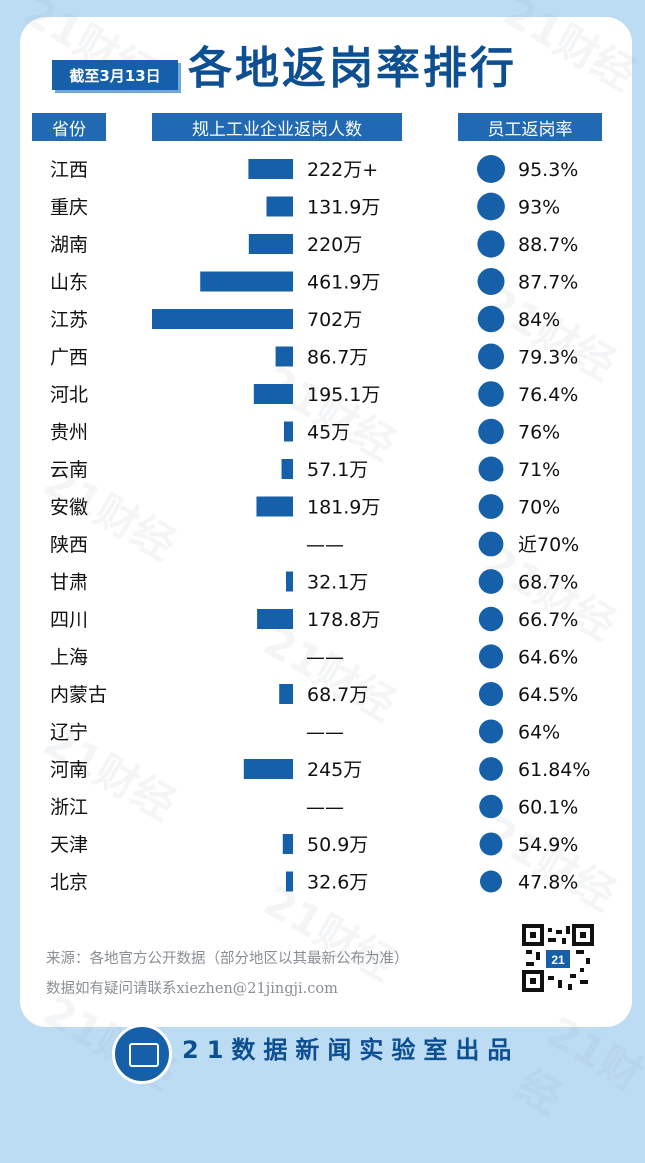 The width and height of the screenshot is (645, 1163). What do you see at coordinates (277, 127) in the screenshot?
I see `column-header-workers: 规上工业企业返岗人数` at bounding box center [277, 127].